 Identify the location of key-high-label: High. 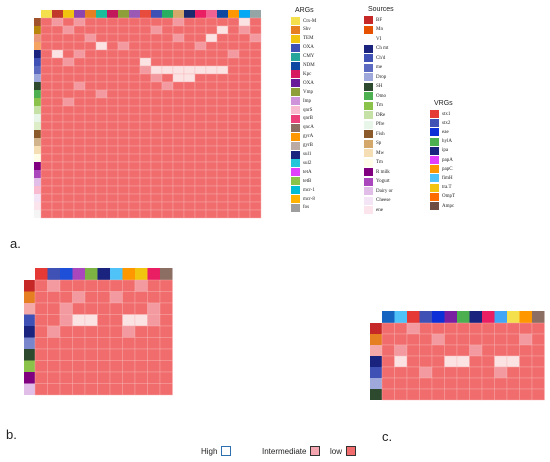
(209, 451).